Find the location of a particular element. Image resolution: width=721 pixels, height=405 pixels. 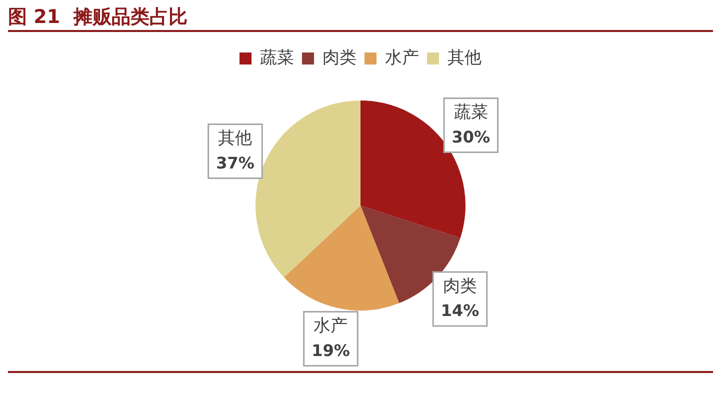

slice-label: 蔬菜 is located at coordinates (471, 112).